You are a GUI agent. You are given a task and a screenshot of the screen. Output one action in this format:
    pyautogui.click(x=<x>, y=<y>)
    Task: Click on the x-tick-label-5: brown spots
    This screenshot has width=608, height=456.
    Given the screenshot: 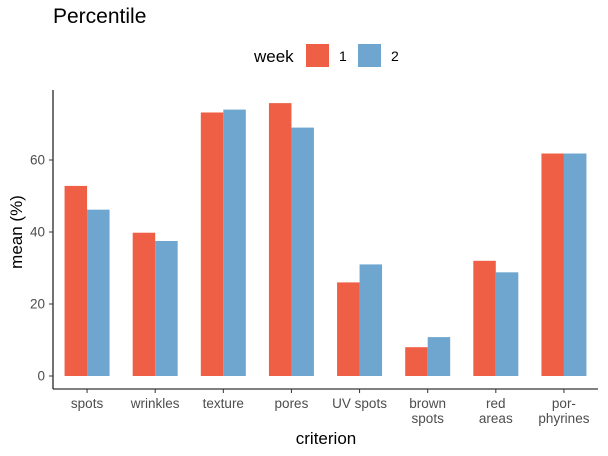 What is the action you would take?
    pyautogui.click(x=427, y=411)
    